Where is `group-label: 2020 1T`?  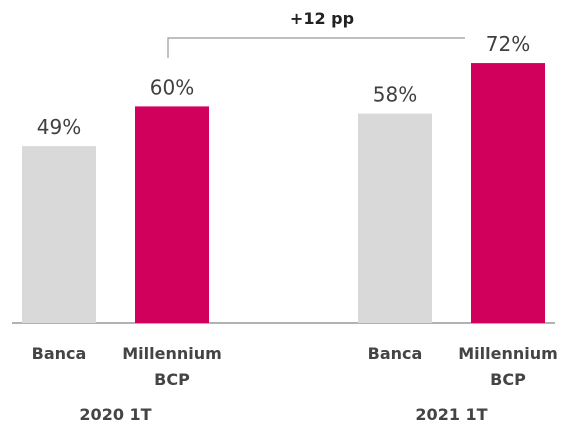
group-label: 2020 1T is located at coordinates (115, 414).